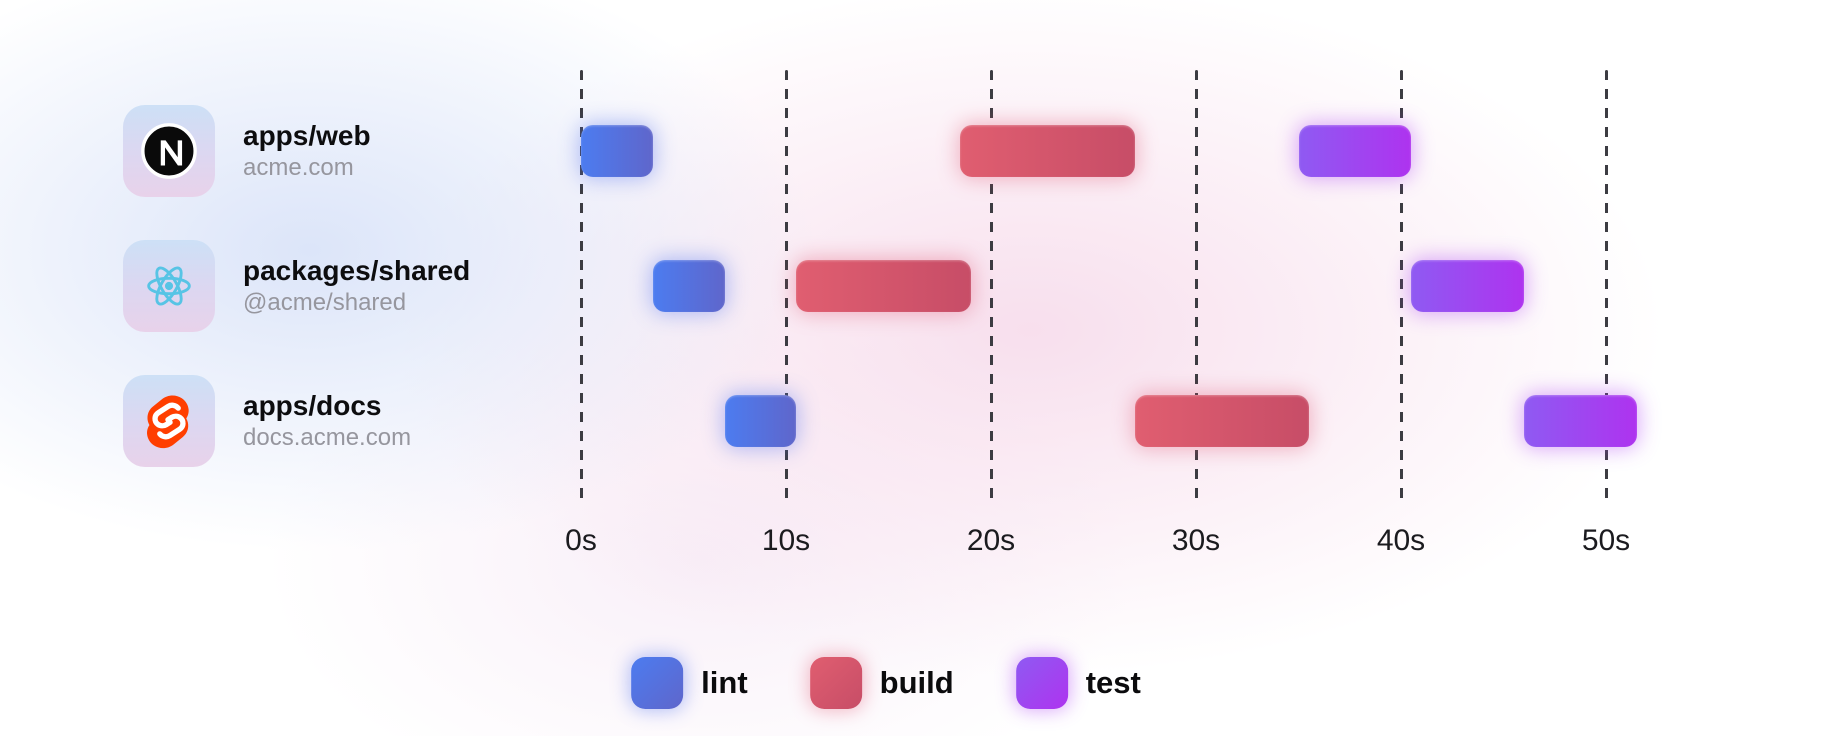 The width and height of the screenshot is (1834, 736). What do you see at coordinates (1580, 421) in the screenshot?
I see `task-bar-apps-docs-test` at bounding box center [1580, 421].